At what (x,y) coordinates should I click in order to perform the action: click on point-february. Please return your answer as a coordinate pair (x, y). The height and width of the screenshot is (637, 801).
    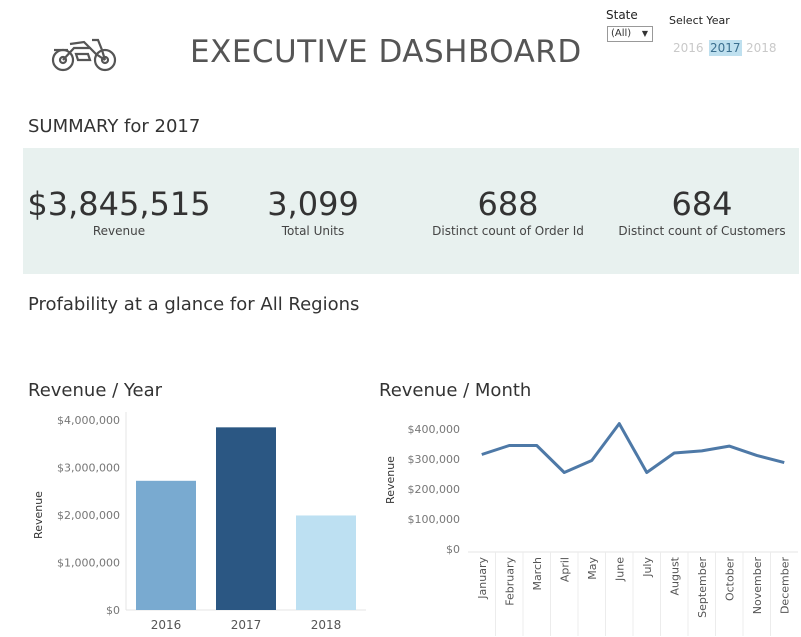
    Looking at the image, I should click on (509, 446).